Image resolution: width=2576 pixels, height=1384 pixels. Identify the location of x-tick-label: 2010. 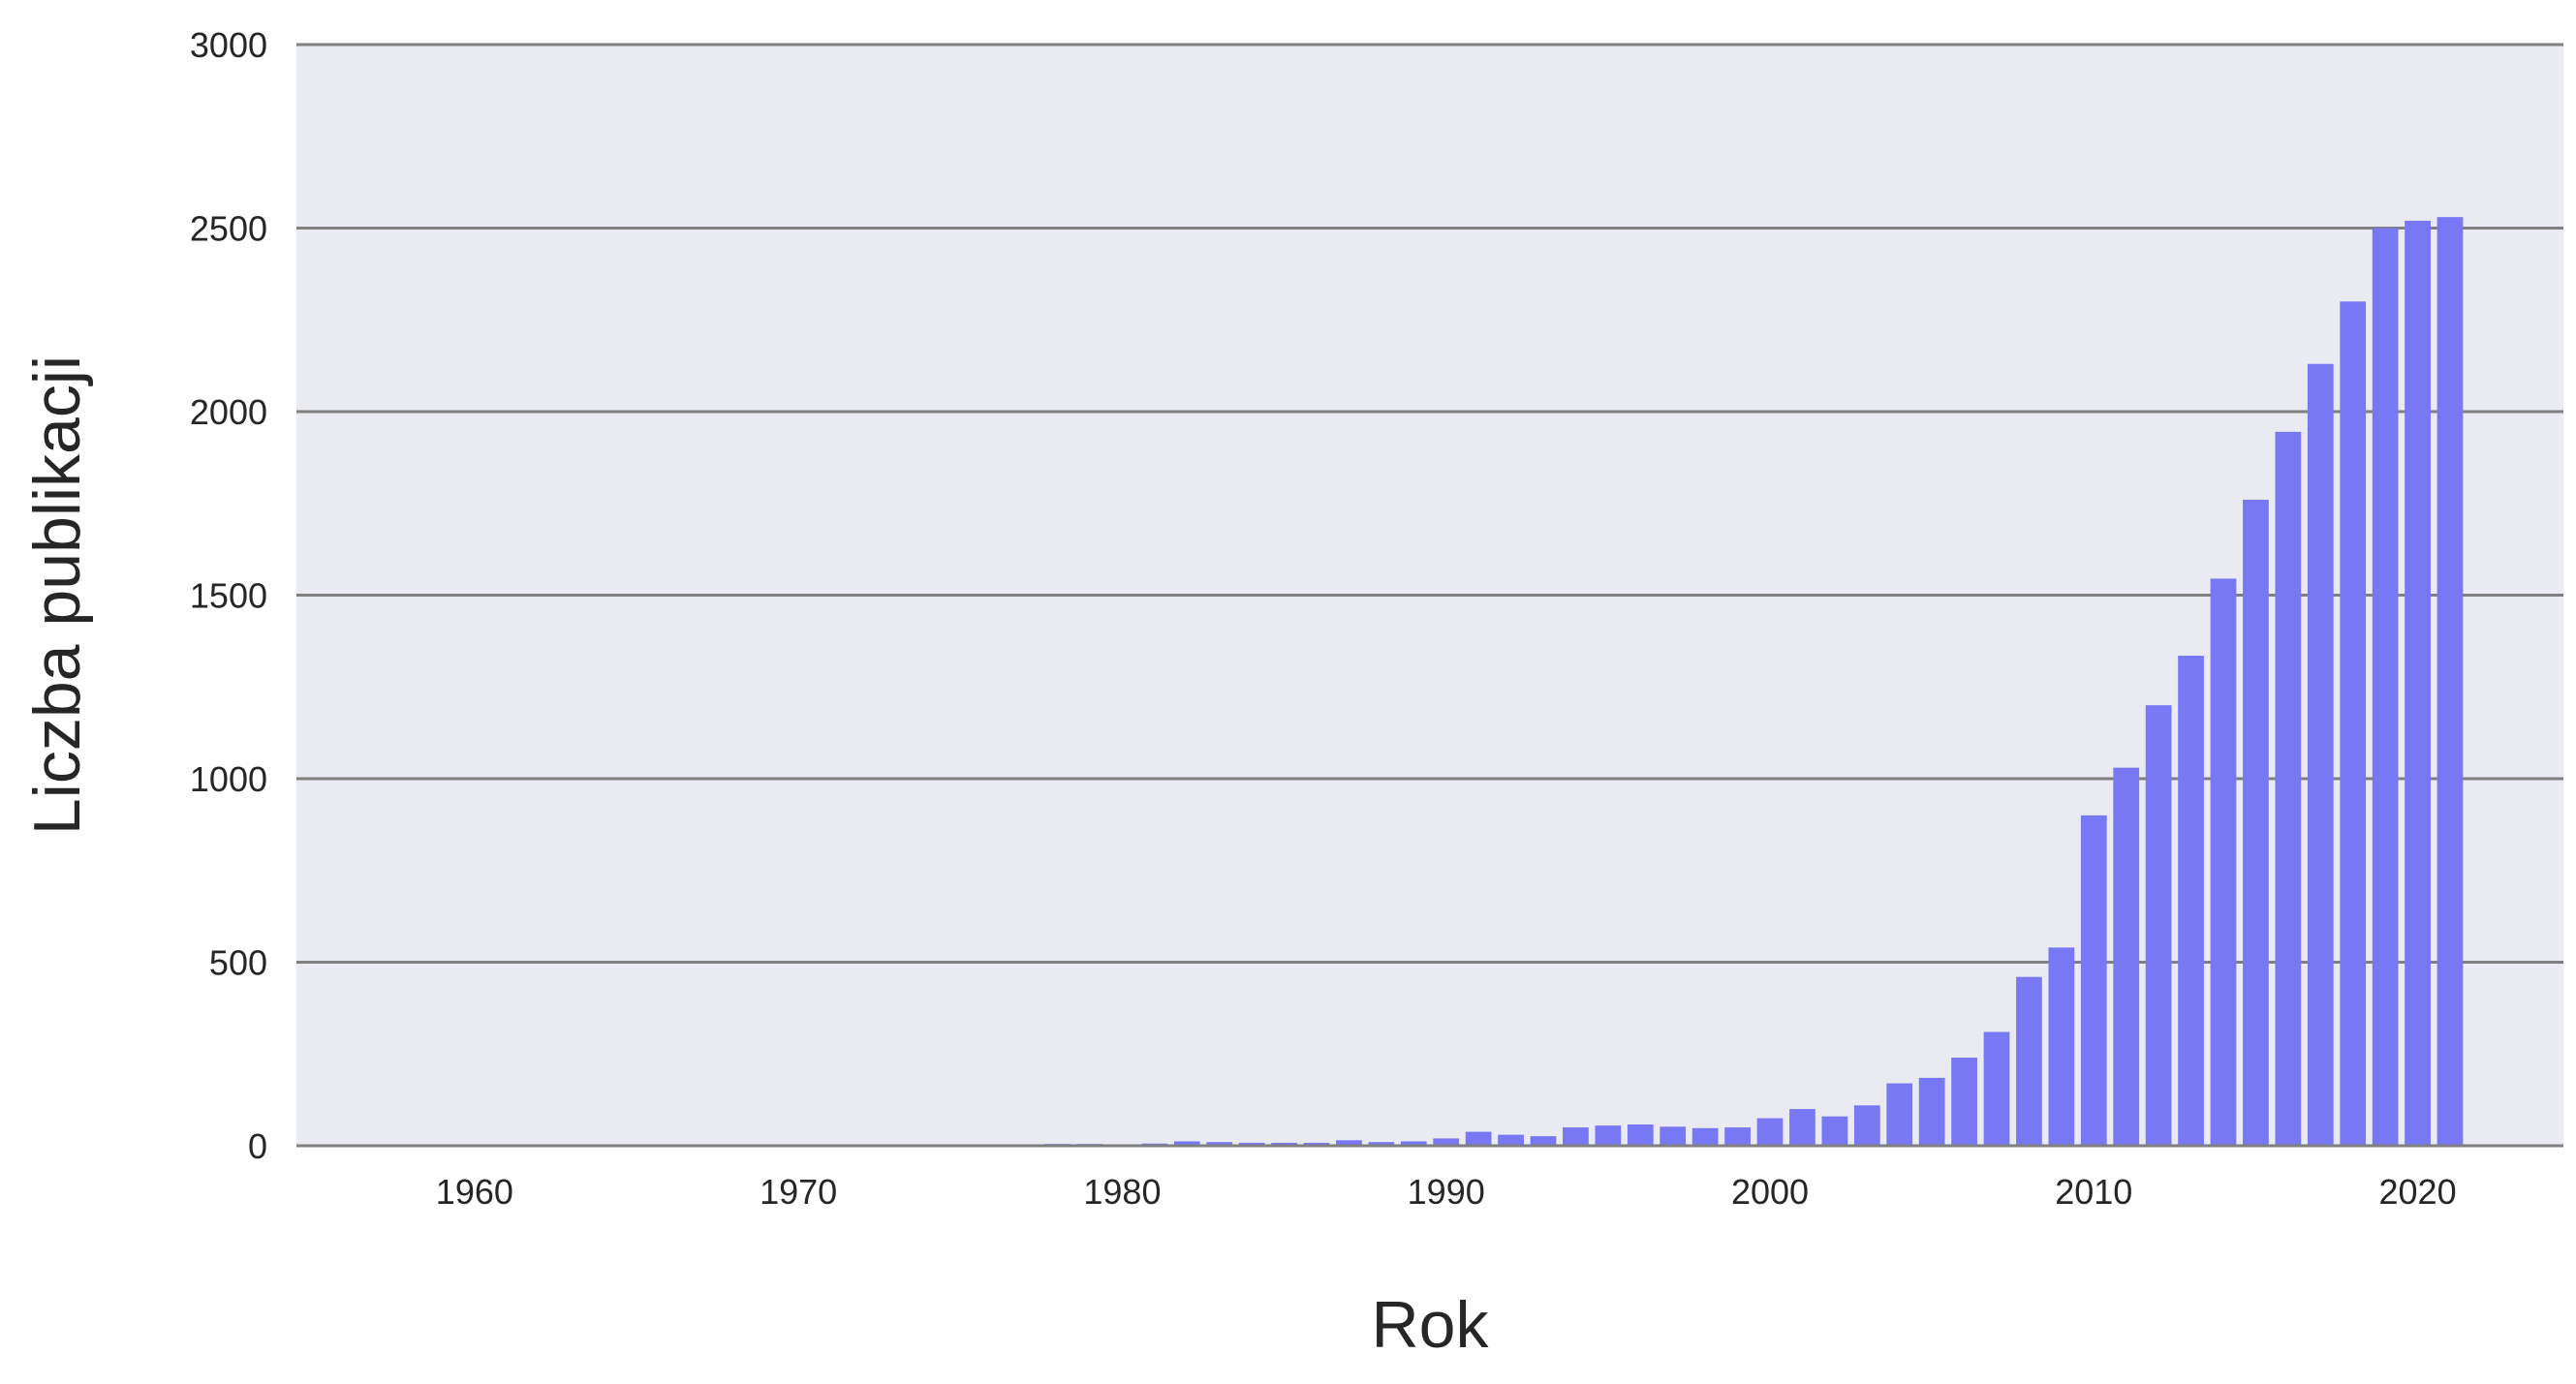
(2093, 1192).